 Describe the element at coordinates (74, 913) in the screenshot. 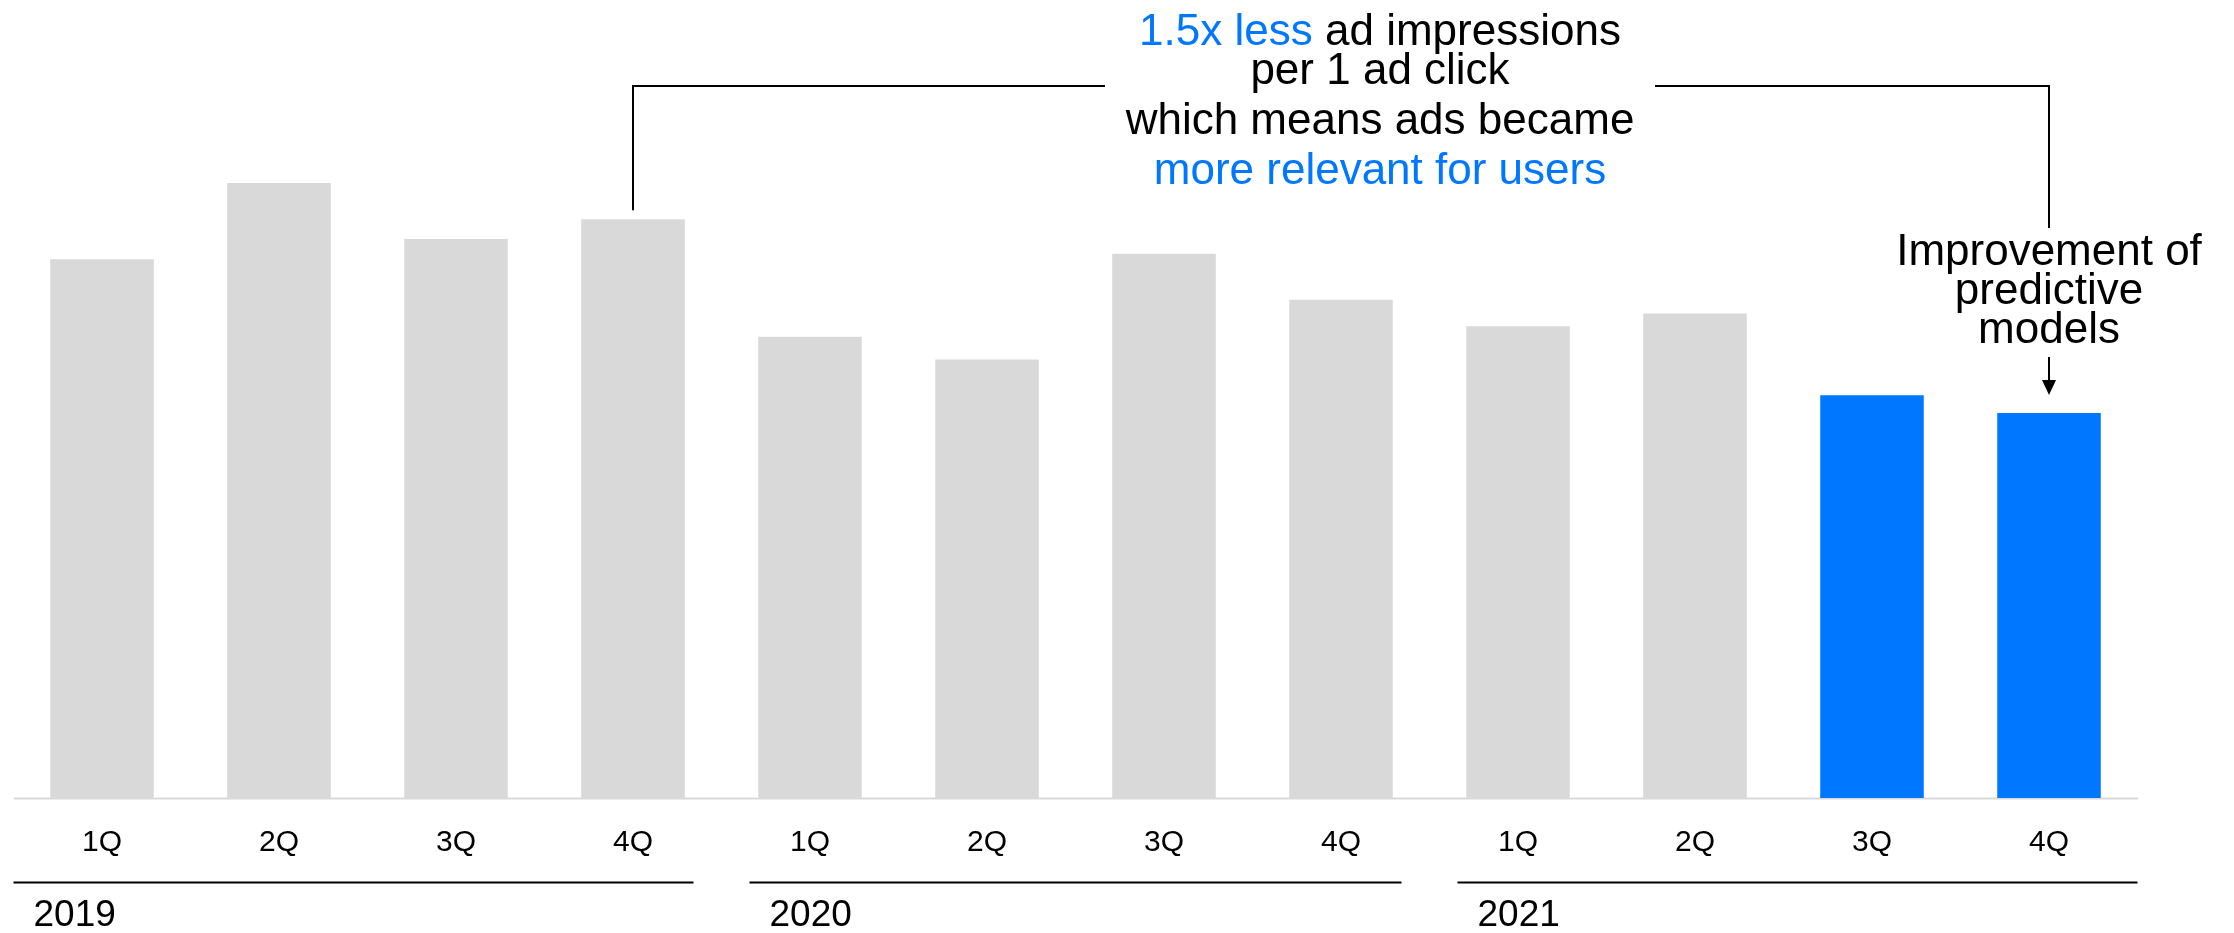

I see `text: 2019` at that location.